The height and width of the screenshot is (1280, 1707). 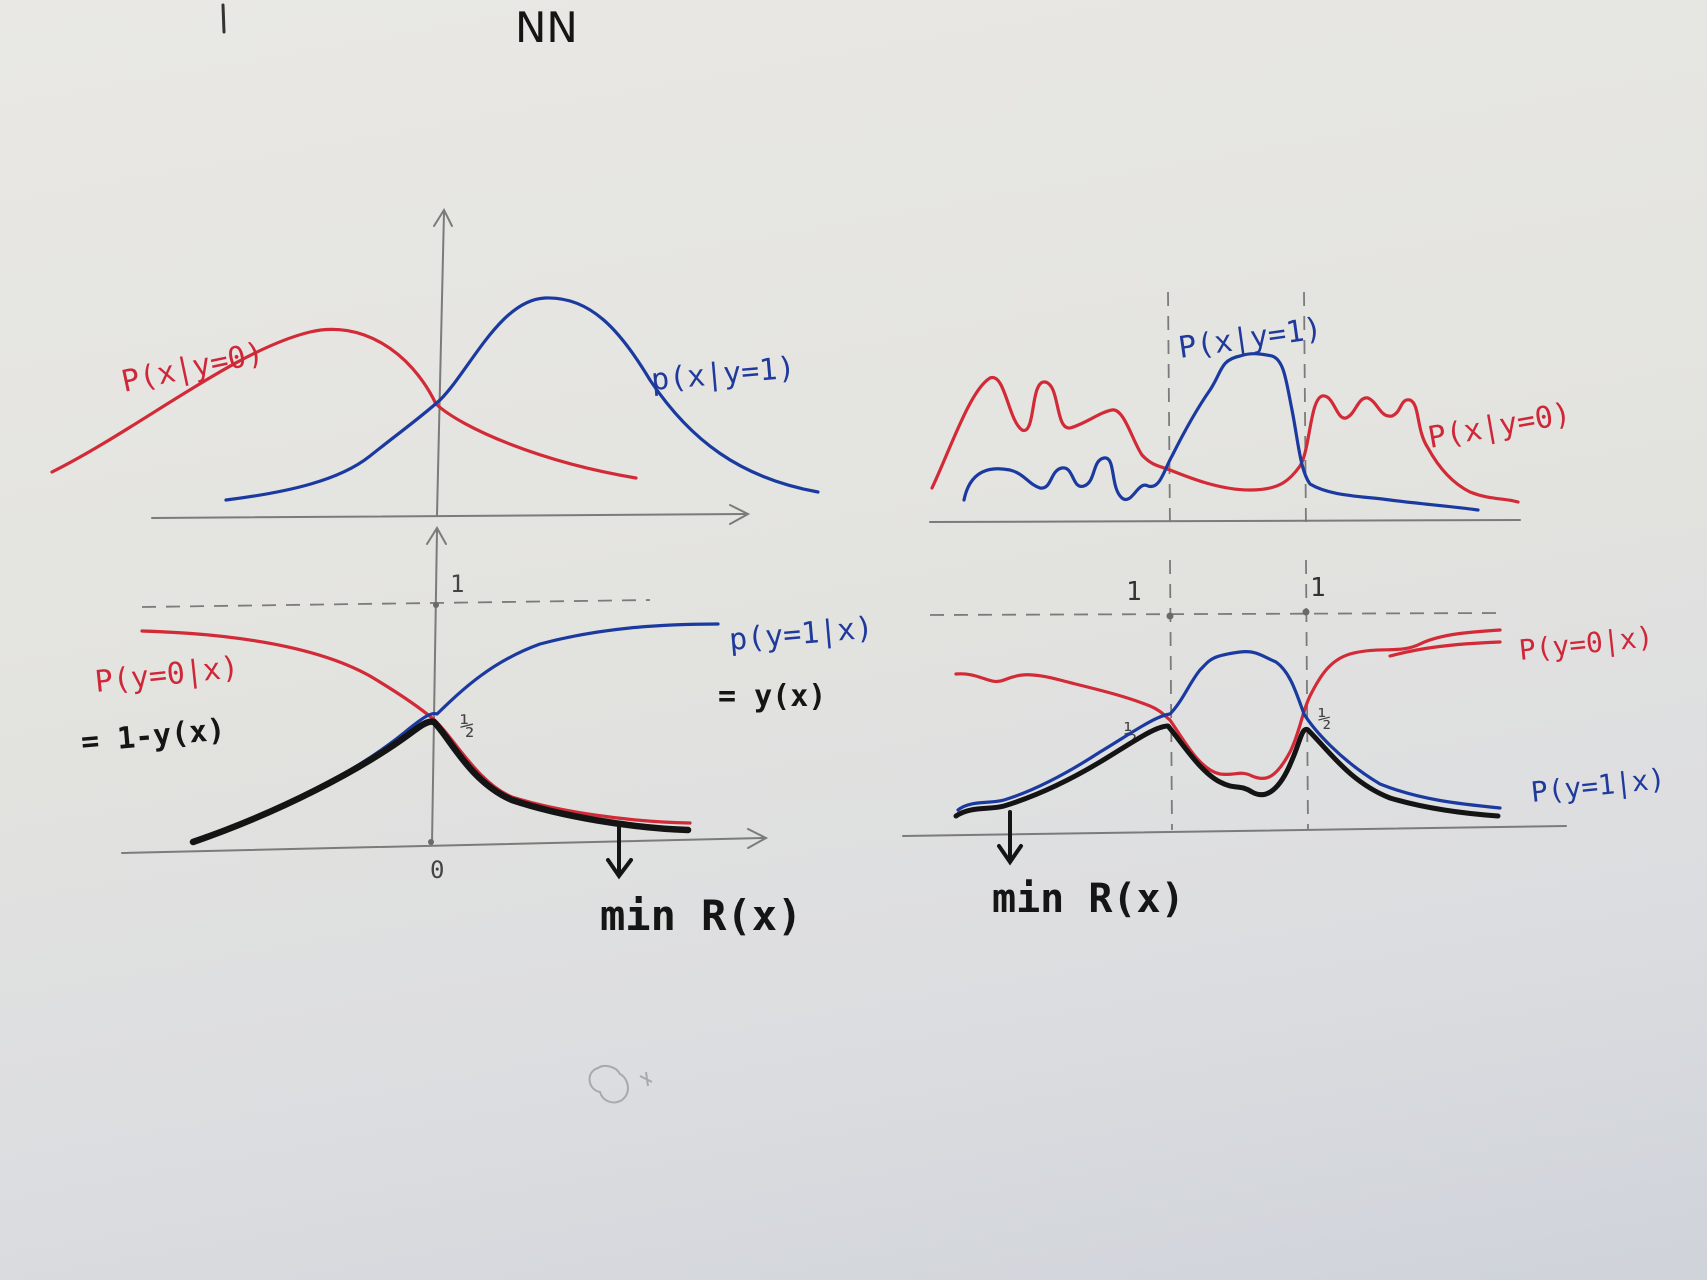 I want to click on header-nn: NN, so click(x=546, y=27).